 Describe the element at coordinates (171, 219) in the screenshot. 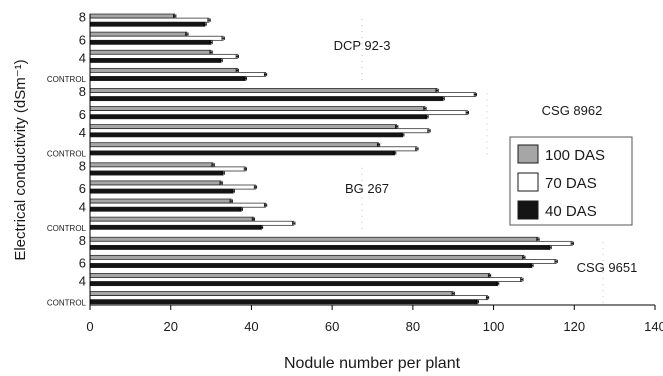

I see `bar-3-control-s1` at that location.